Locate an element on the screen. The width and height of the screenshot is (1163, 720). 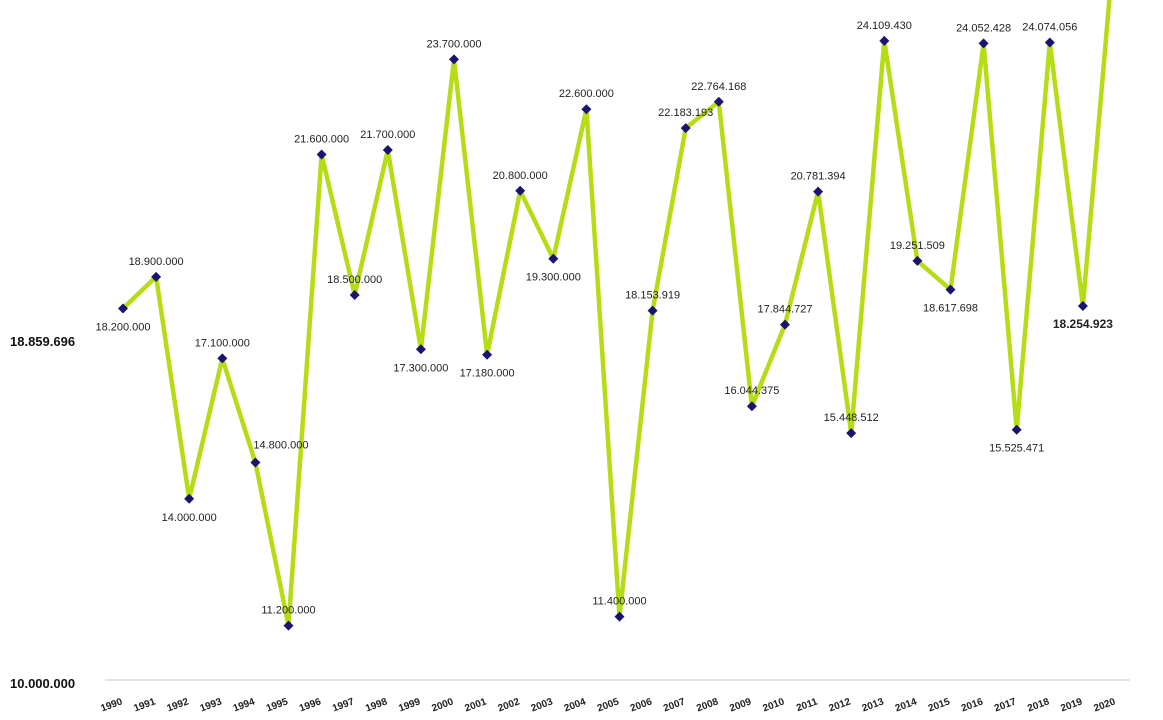
data-label: 18.153.919 is located at coordinates (652, 296).